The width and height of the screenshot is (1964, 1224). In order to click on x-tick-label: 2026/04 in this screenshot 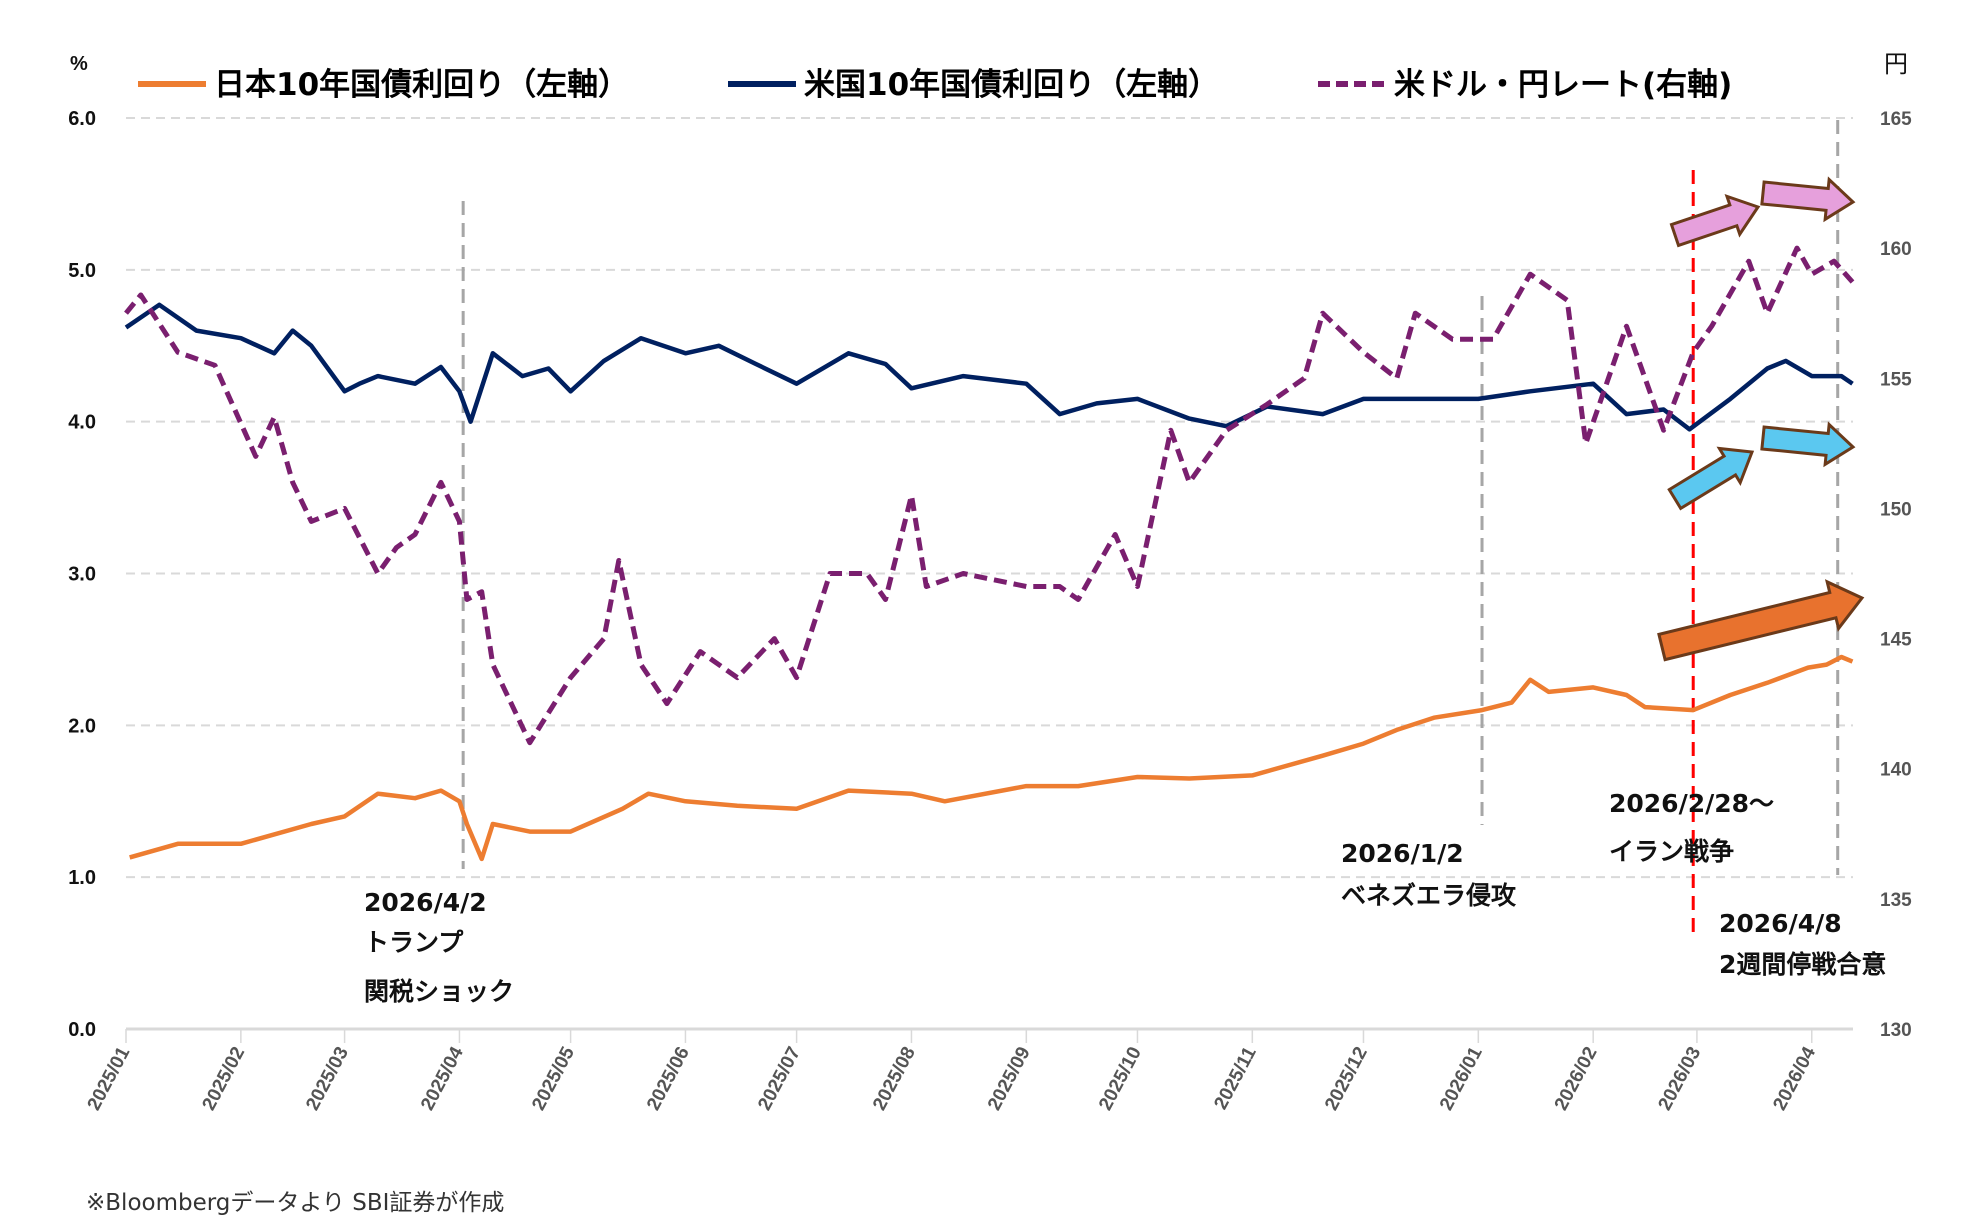, I will do `click(1794, 1078)`.